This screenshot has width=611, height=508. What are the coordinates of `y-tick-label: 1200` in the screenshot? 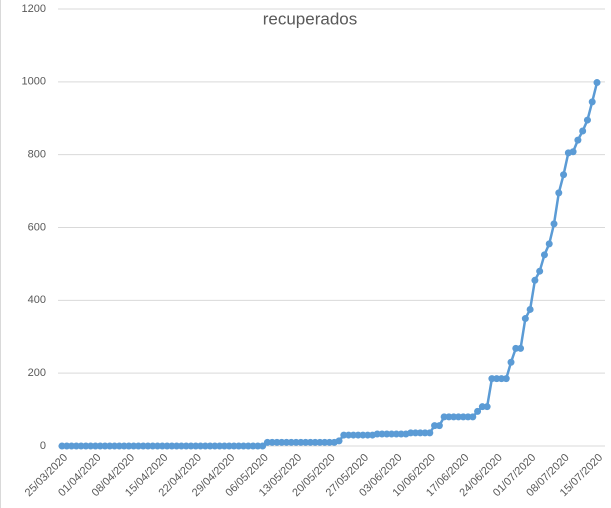 It's located at (34, 9).